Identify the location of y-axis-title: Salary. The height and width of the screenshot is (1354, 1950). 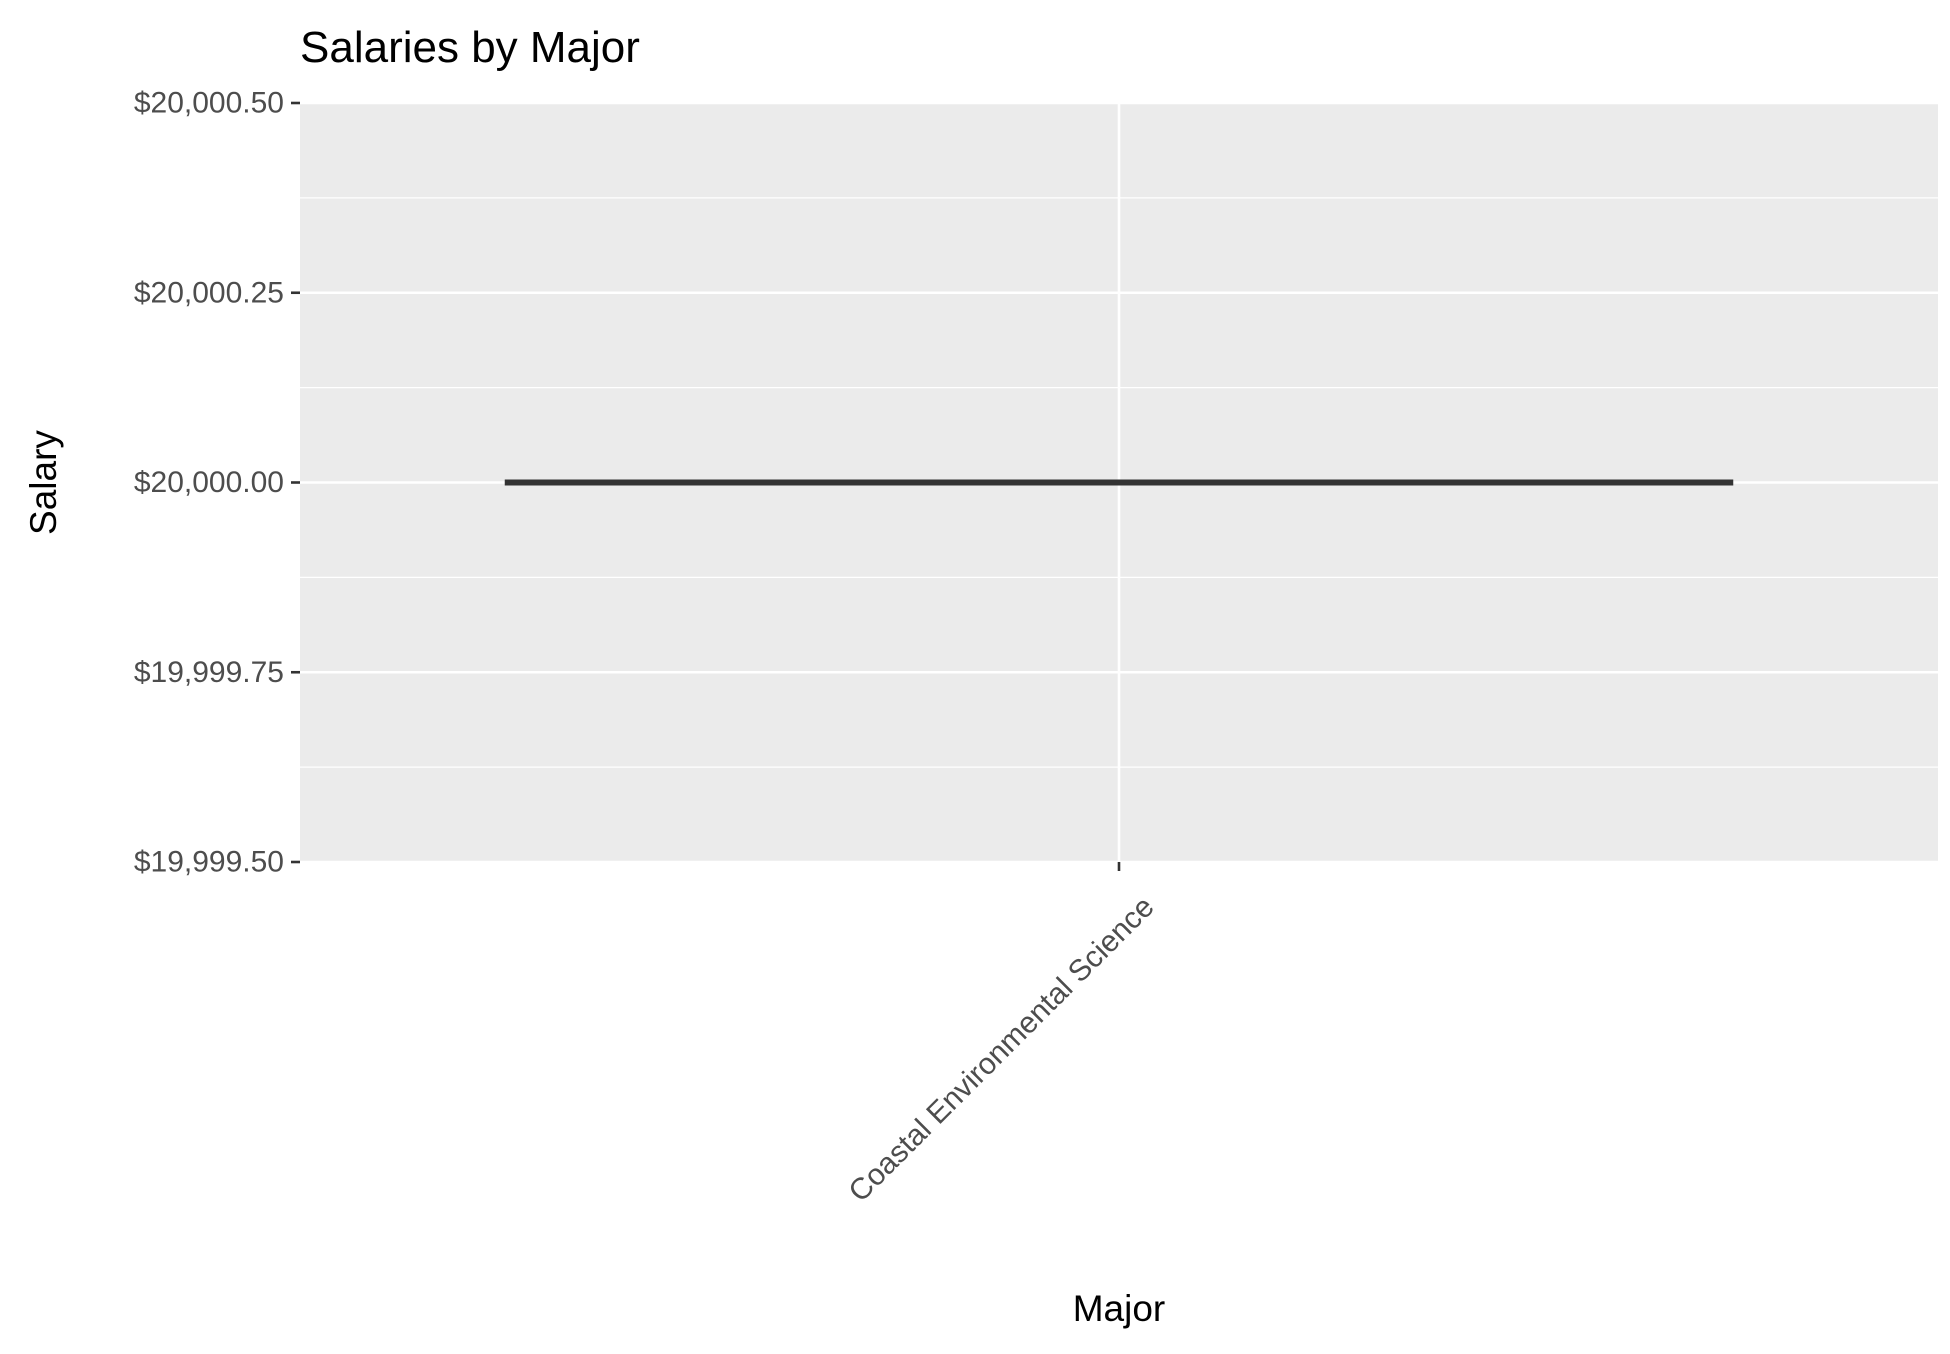
(43, 482).